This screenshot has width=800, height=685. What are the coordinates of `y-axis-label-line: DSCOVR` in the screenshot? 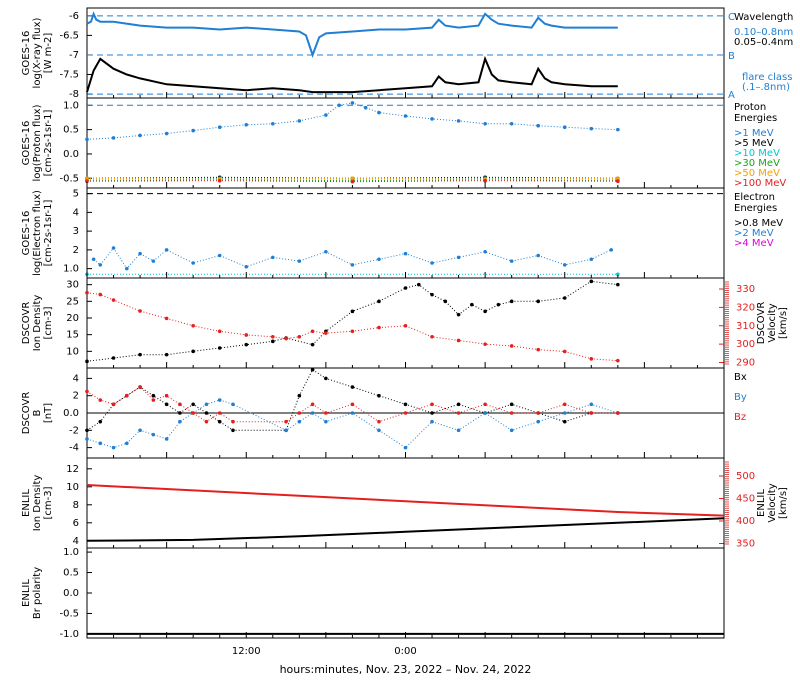 It's located at (26, 323).